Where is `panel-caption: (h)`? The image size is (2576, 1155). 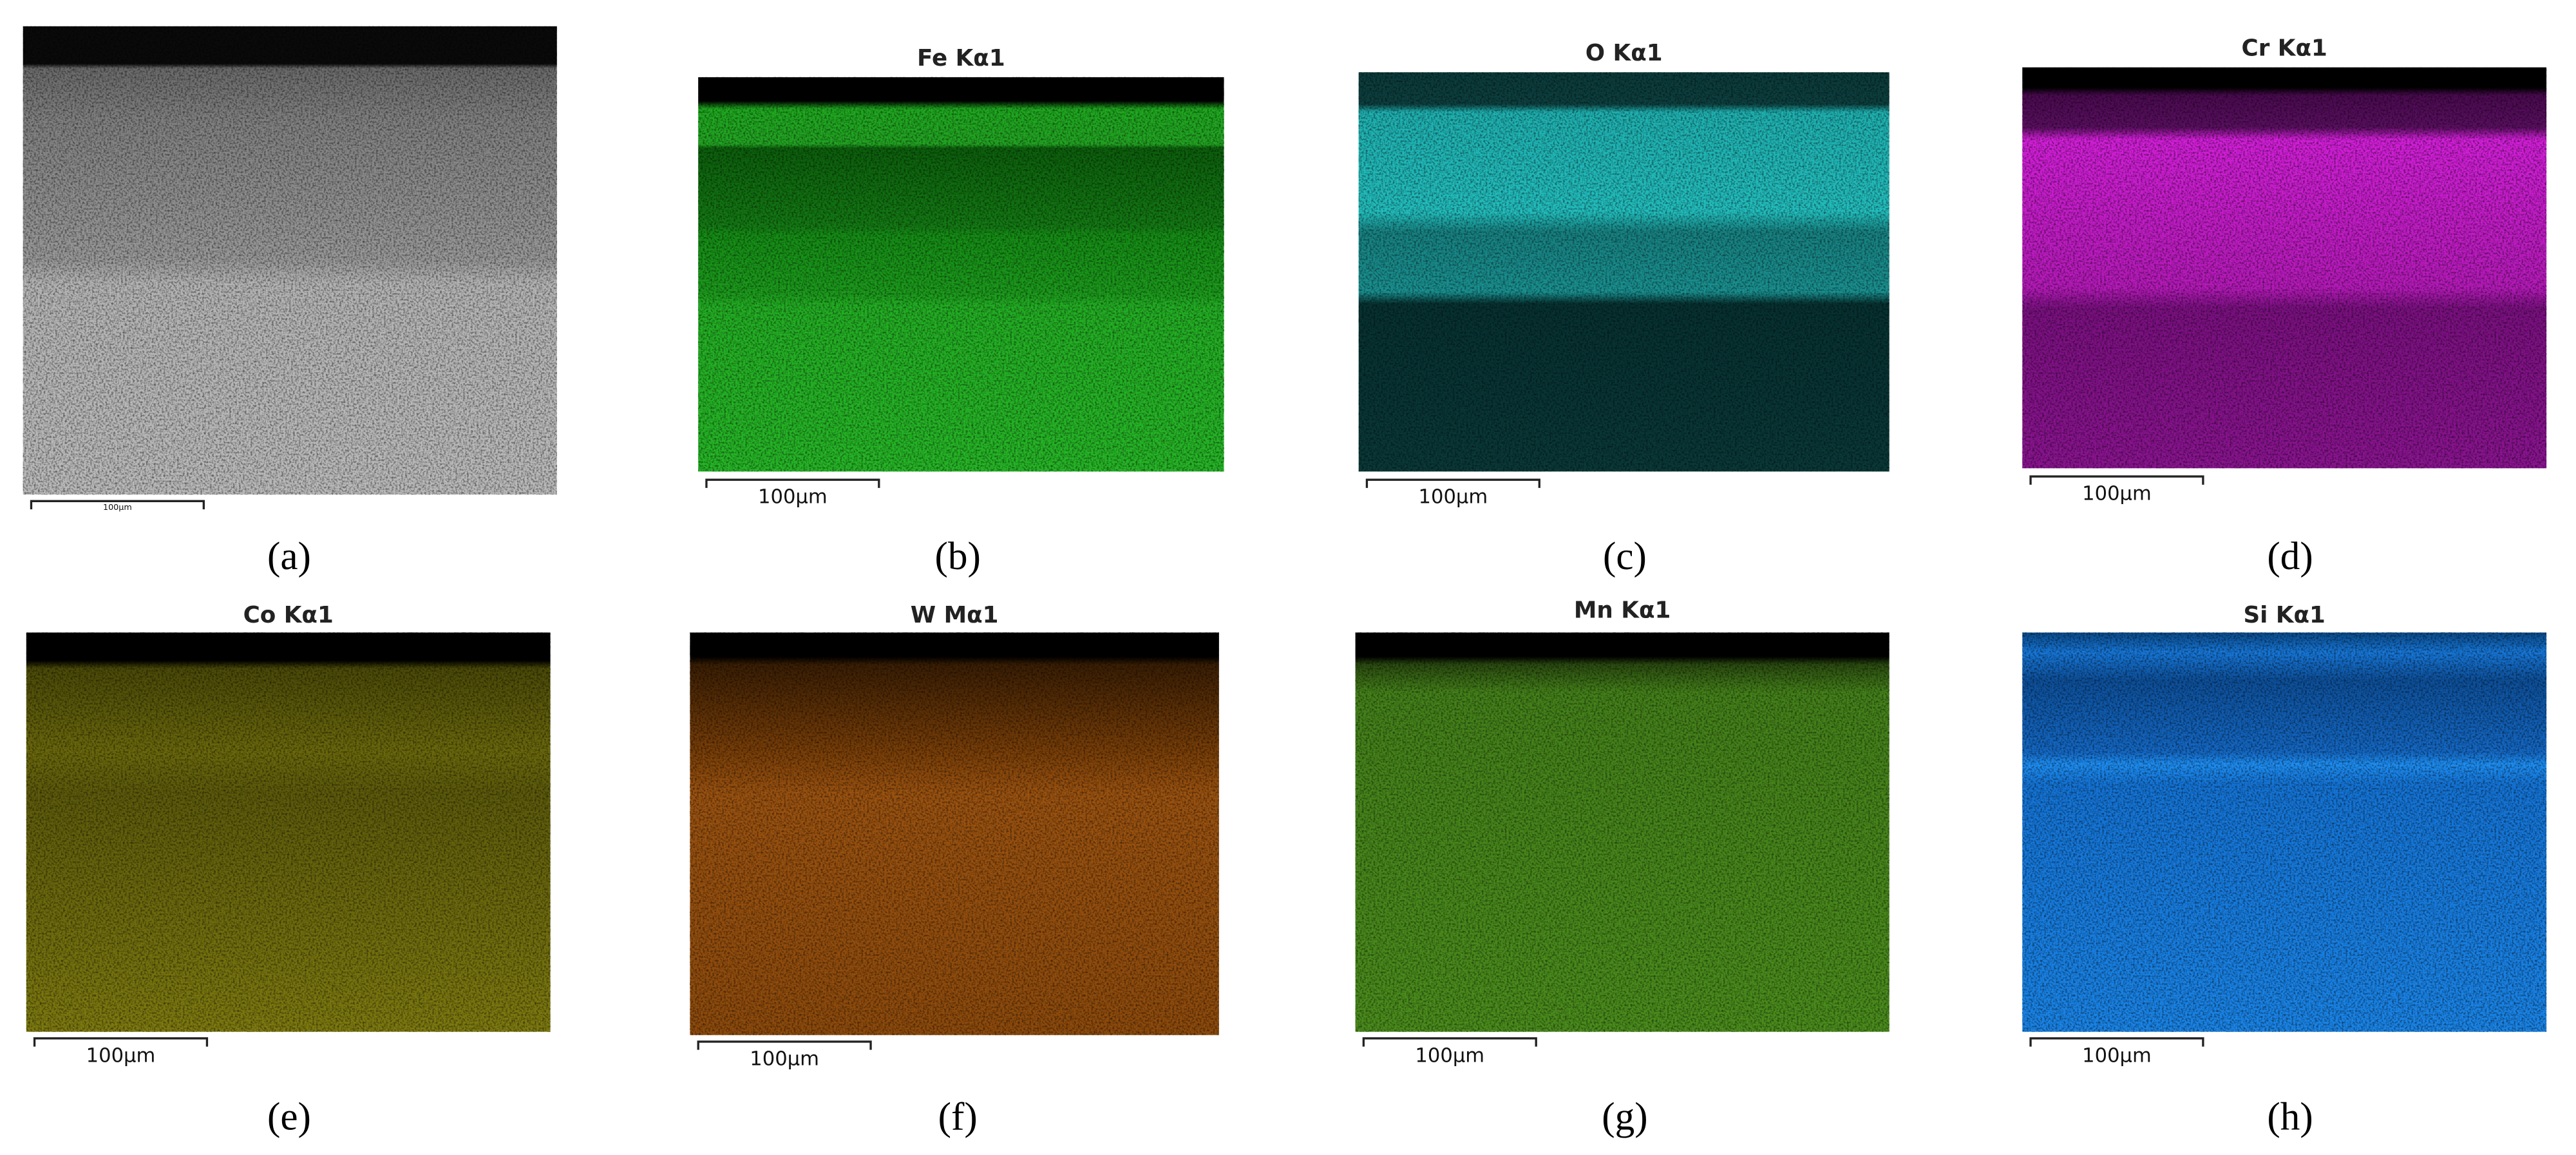 panel-caption: (h) is located at coordinates (2290, 1116).